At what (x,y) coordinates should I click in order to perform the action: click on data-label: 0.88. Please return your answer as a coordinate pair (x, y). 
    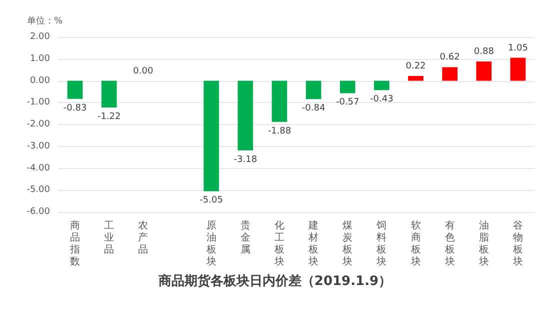
    Looking at the image, I should click on (484, 52).